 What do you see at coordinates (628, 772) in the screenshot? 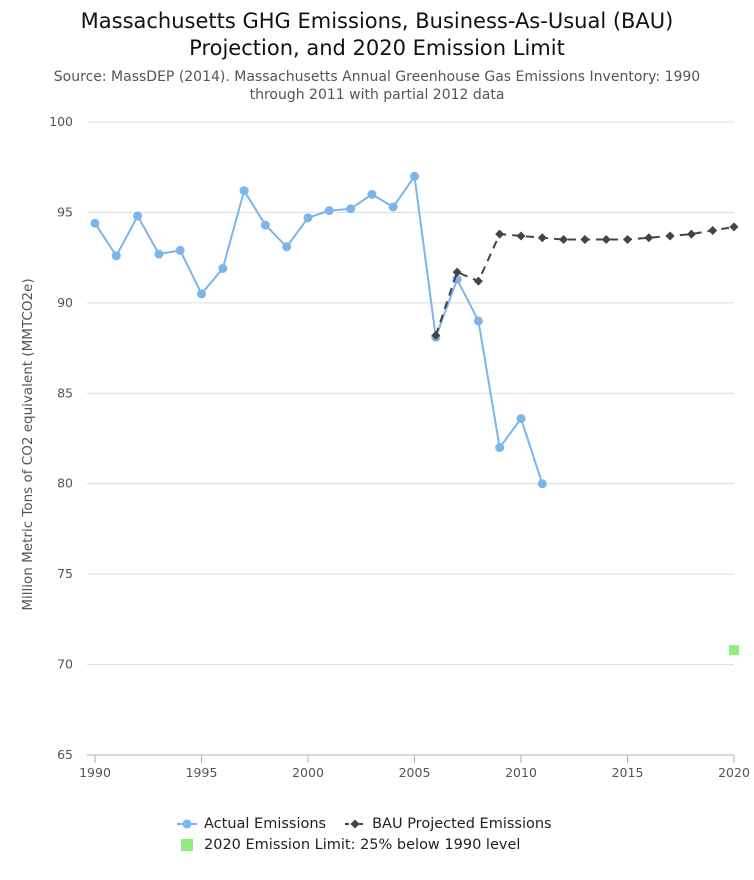
I see `x-tick-label: 2015` at bounding box center [628, 772].